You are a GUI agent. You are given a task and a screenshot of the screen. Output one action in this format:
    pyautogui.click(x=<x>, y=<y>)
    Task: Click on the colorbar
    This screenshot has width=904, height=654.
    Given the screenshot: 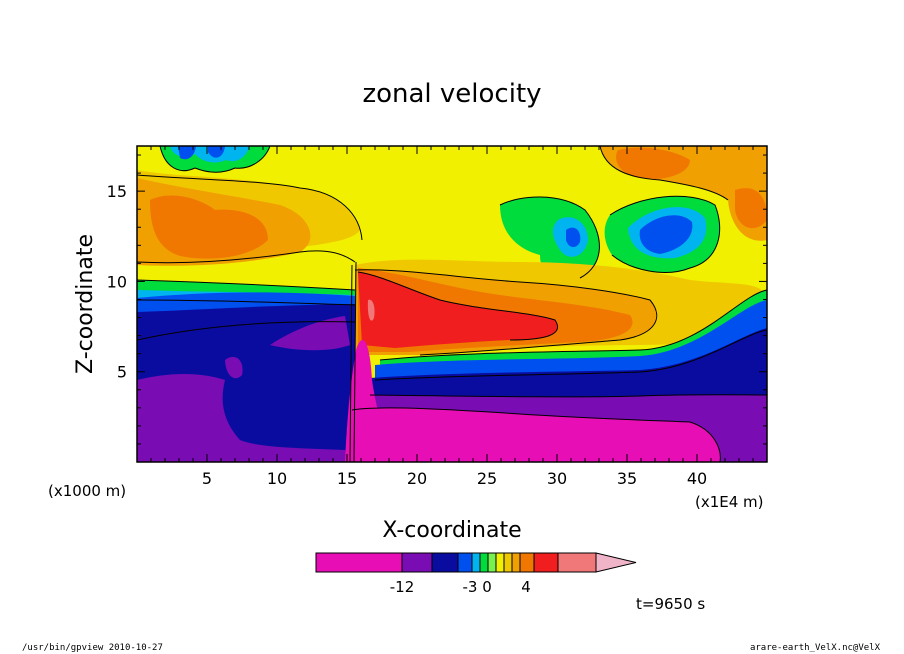 What is the action you would take?
    pyautogui.click(x=476, y=562)
    